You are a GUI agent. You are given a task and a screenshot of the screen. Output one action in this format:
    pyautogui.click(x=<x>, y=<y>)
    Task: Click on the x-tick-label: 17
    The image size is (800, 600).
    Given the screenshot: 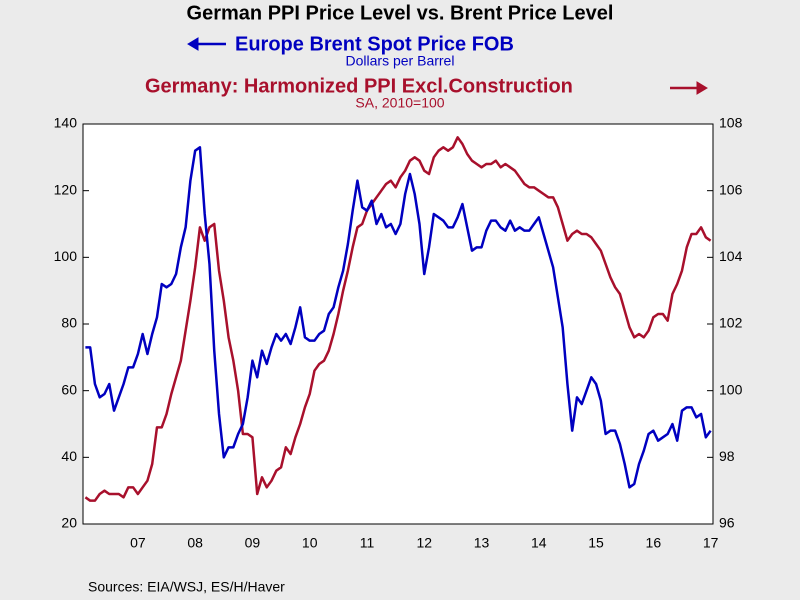 What is the action you would take?
    pyautogui.click(x=711, y=543)
    